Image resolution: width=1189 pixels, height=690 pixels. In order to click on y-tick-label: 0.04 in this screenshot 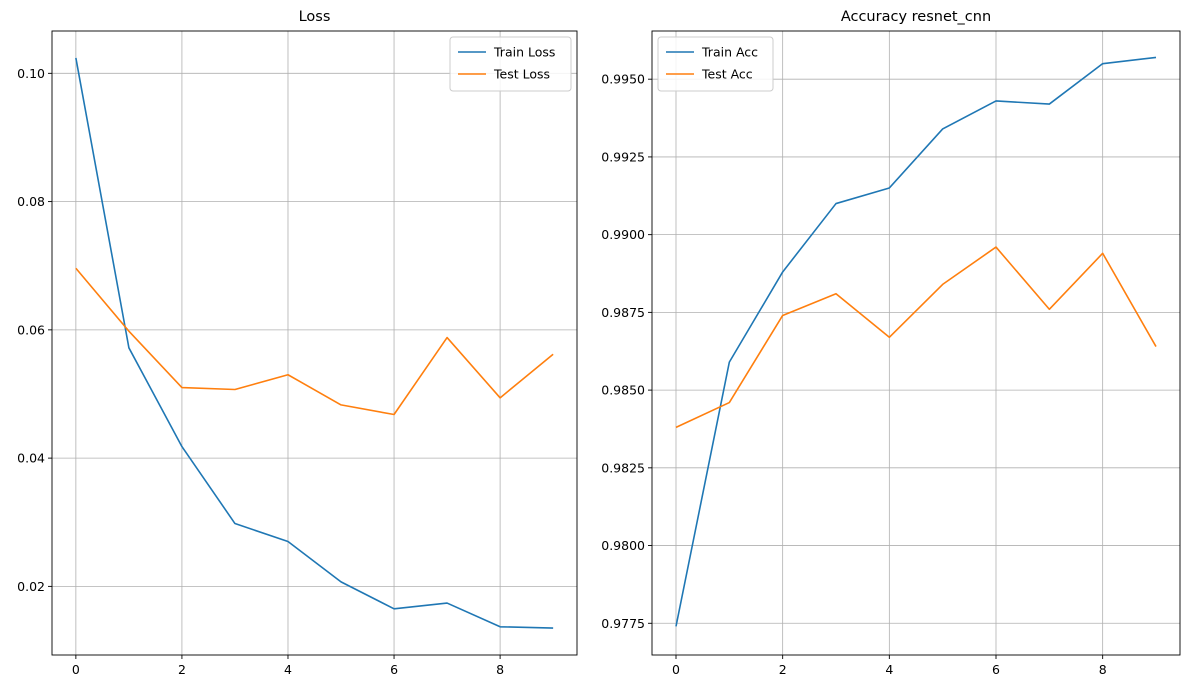, I will do `click(31, 458)`.